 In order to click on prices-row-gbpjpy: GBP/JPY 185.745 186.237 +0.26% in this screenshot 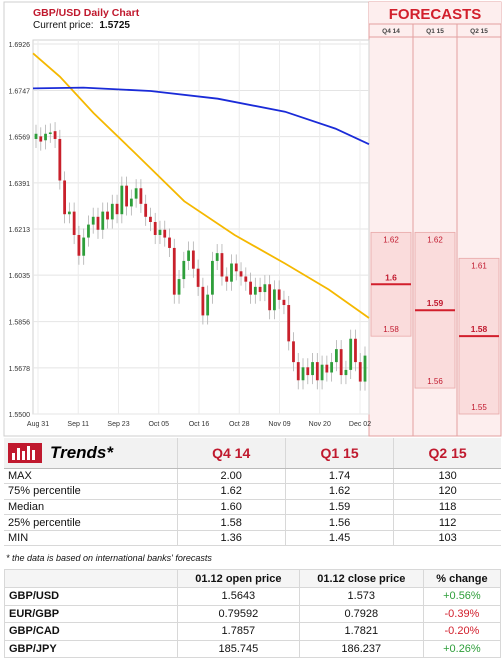, I will do `click(253, 648)`.